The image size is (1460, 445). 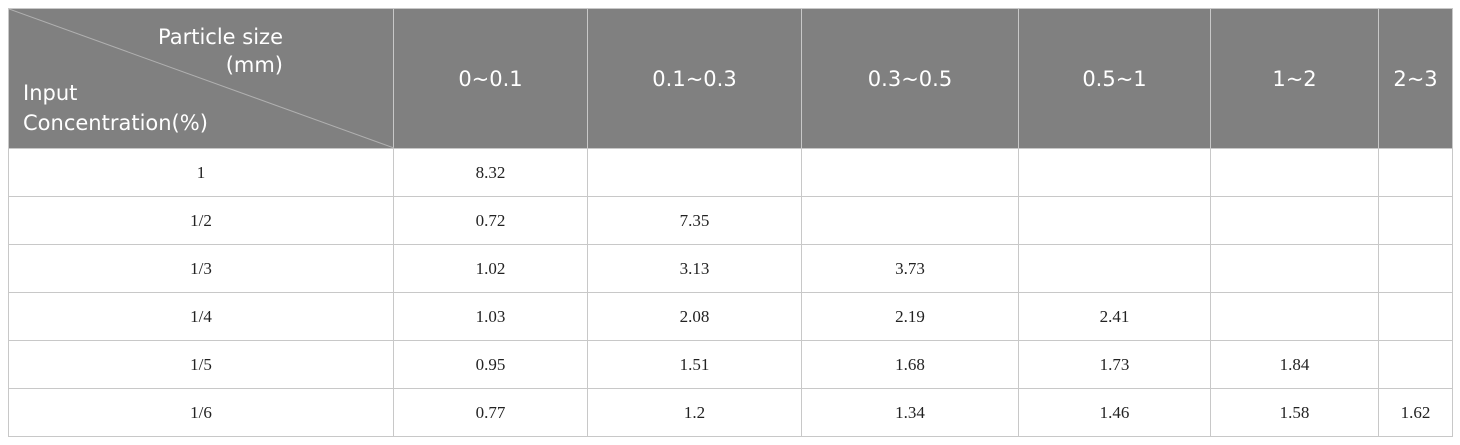 What do you see at coordinates (254, 65) in the screenshot?
I see `corner-top-line: (mm)` at bounding box center [254, 65].